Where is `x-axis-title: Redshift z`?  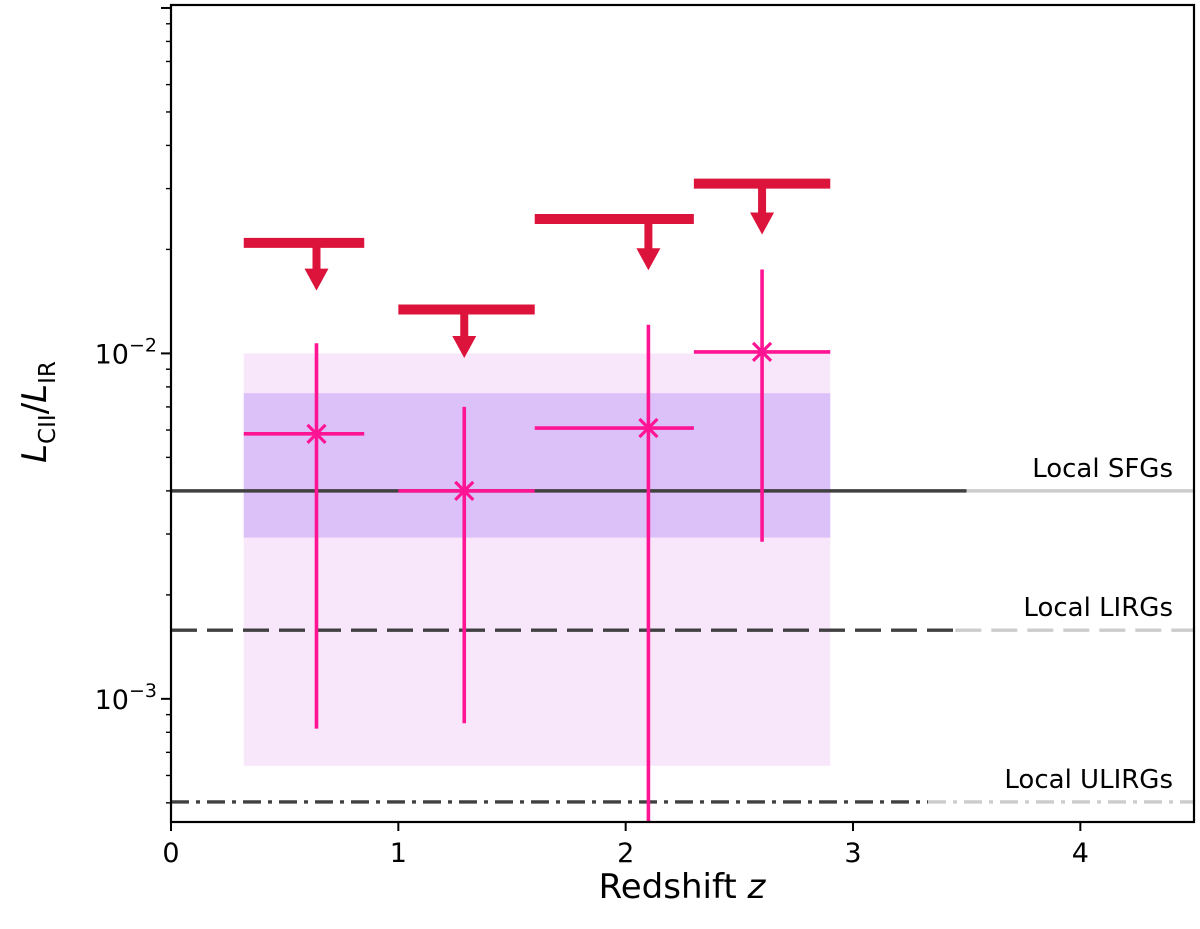
x-axis-title: Redshift z is located at coordinates (683, 887).